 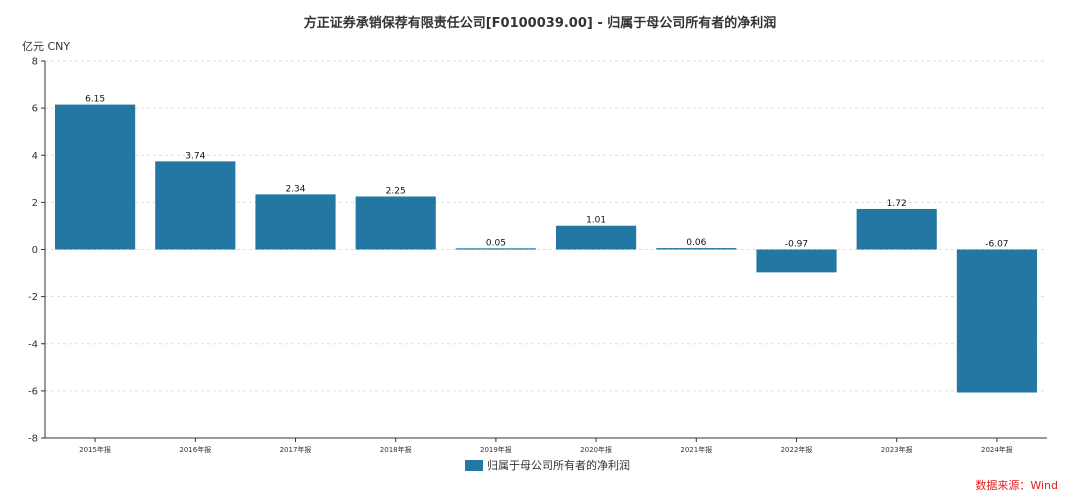 I want to click on y-tick-label: 6, so click(x=35, y=109).